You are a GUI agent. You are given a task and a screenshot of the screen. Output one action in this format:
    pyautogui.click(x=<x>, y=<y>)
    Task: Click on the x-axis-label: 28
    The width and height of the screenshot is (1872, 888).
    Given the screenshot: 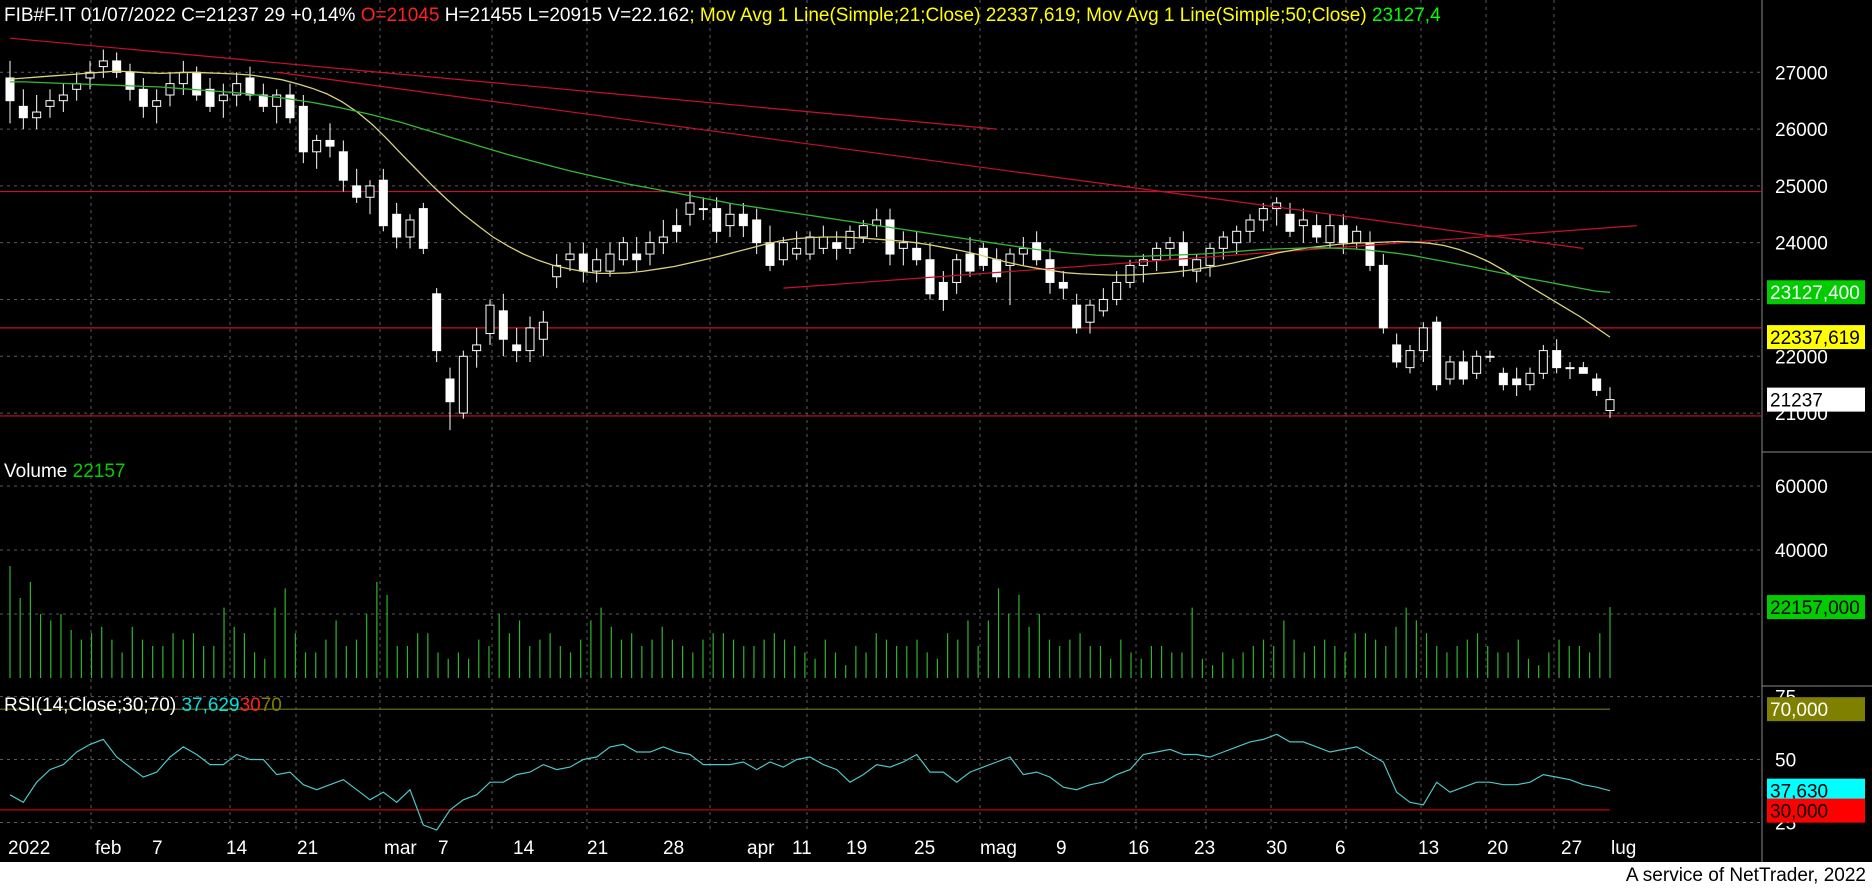 What is the action you would take?
    pyautogui.click(x=673, y=848)
    